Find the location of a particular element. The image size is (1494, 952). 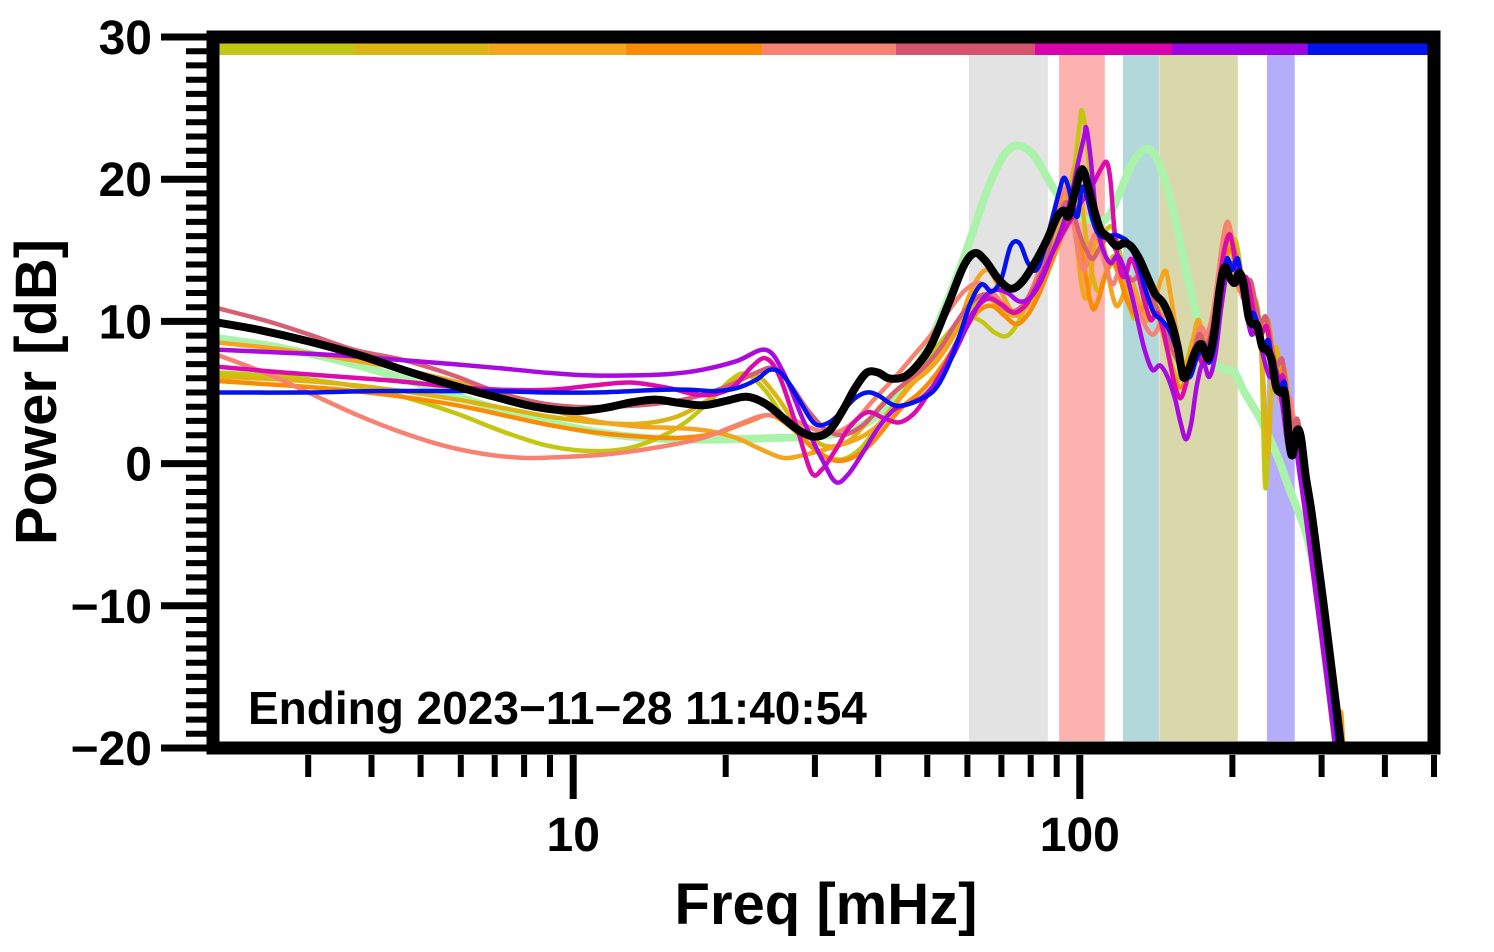

x-axis-title: Freq [mHz] is located at coordinates (826, 904).